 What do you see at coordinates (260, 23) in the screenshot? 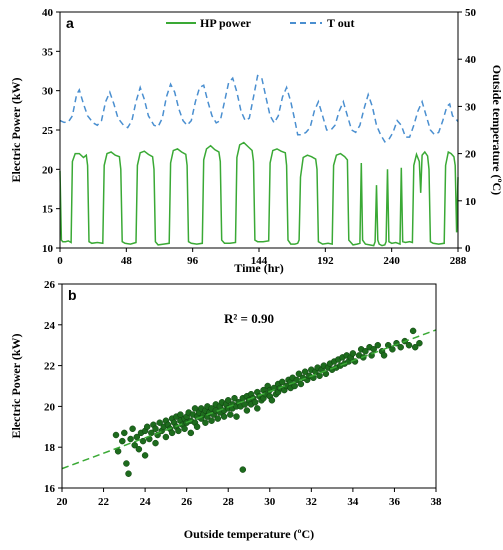
I see `panel-a-legend: HP power T out` at bounding box center [260, 23].